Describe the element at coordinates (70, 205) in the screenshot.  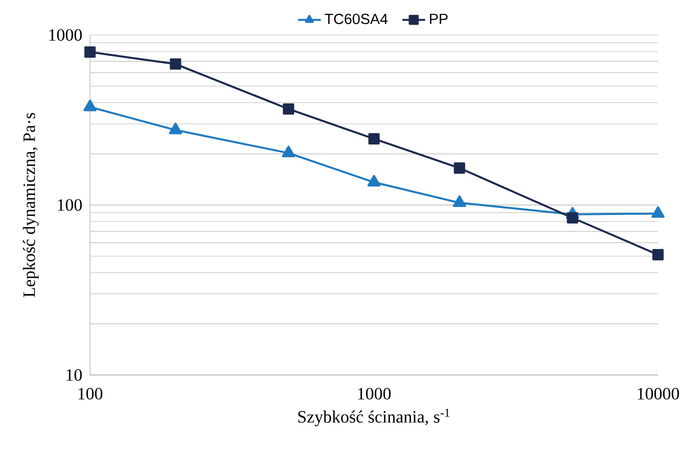
I see `y-tick-label: 100` at that location.